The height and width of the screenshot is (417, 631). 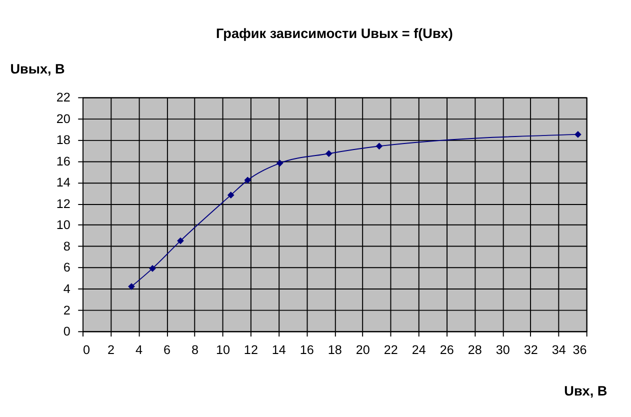 I want to click on x-tick-label: 20, so click(x=363, y=350).